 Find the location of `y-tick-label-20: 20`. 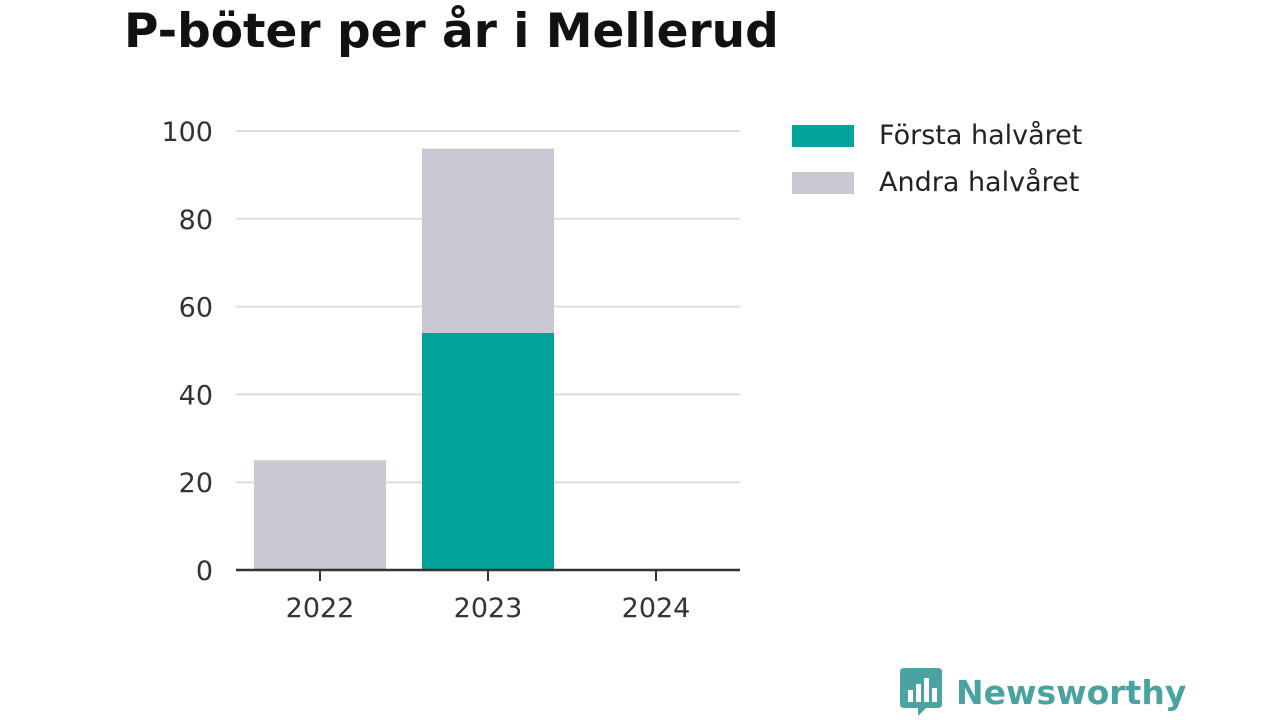

y-tick-label-20: 20 is located at coordinates (196, 483).